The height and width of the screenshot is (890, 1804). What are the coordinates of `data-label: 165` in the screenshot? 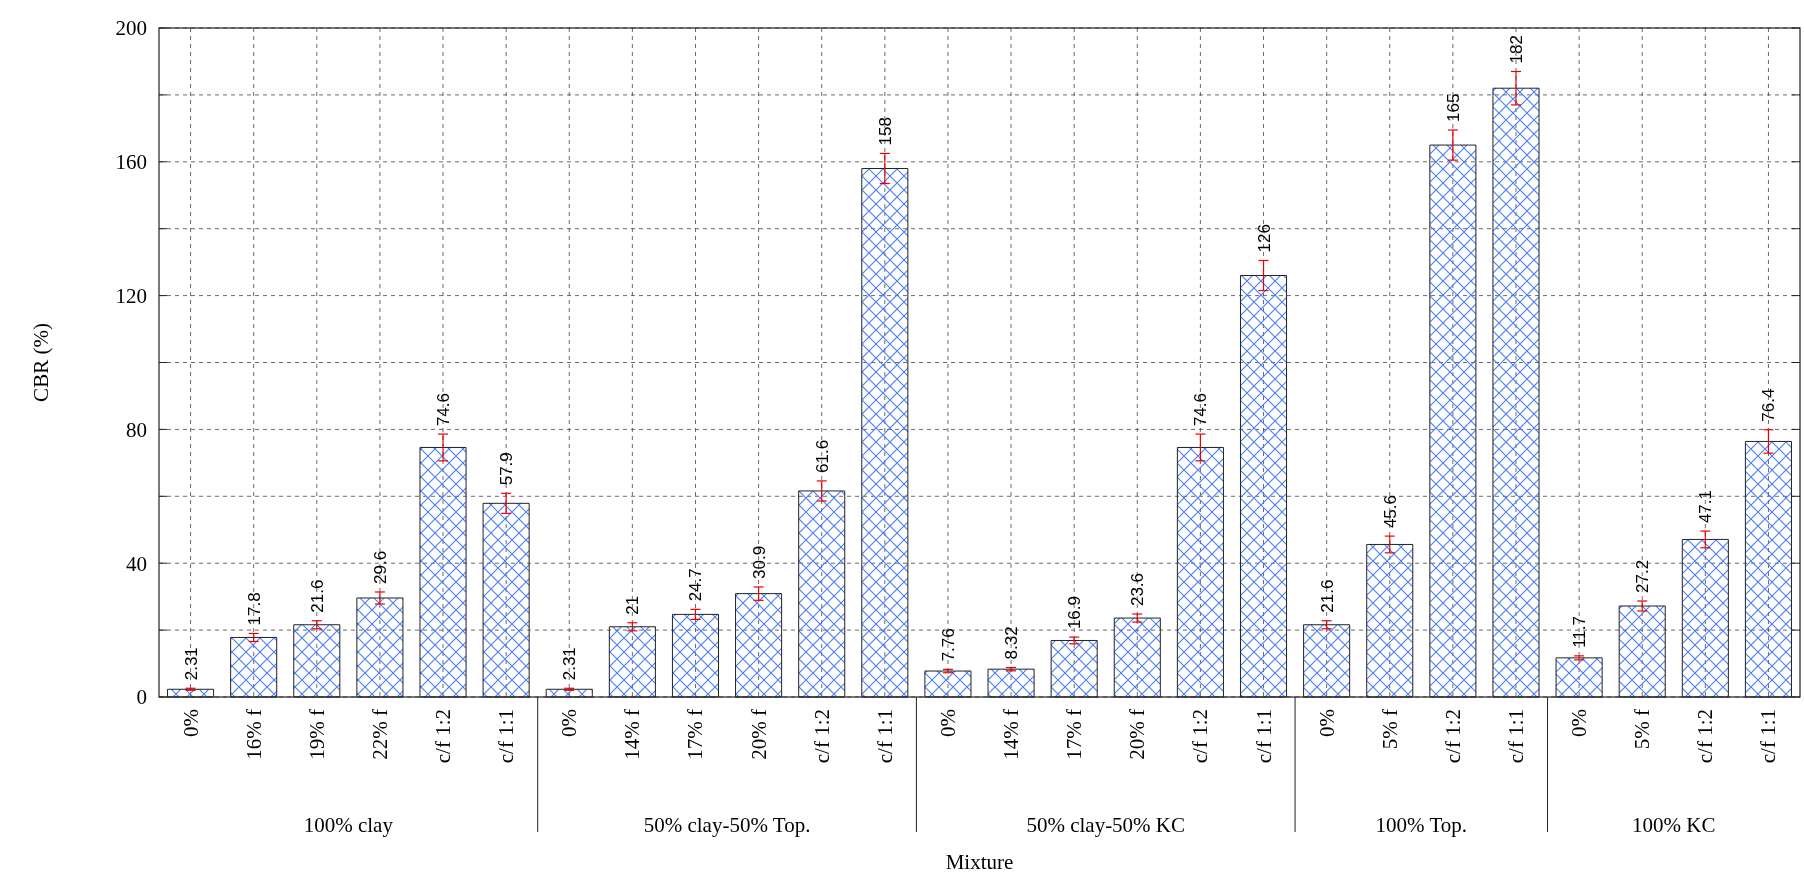 It's located at (1453, 108).